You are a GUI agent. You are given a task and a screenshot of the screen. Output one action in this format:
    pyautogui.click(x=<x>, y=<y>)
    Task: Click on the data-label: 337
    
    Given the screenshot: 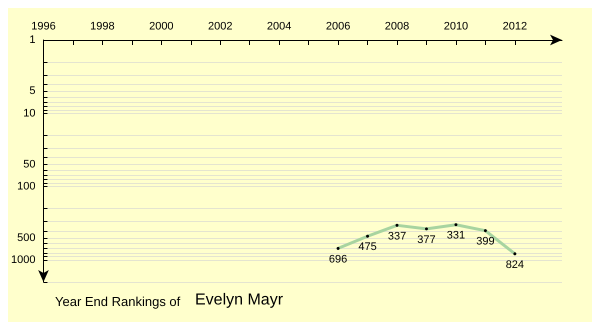 What is the action you would take?
    pyautogui.click(x=397, y=236)
    